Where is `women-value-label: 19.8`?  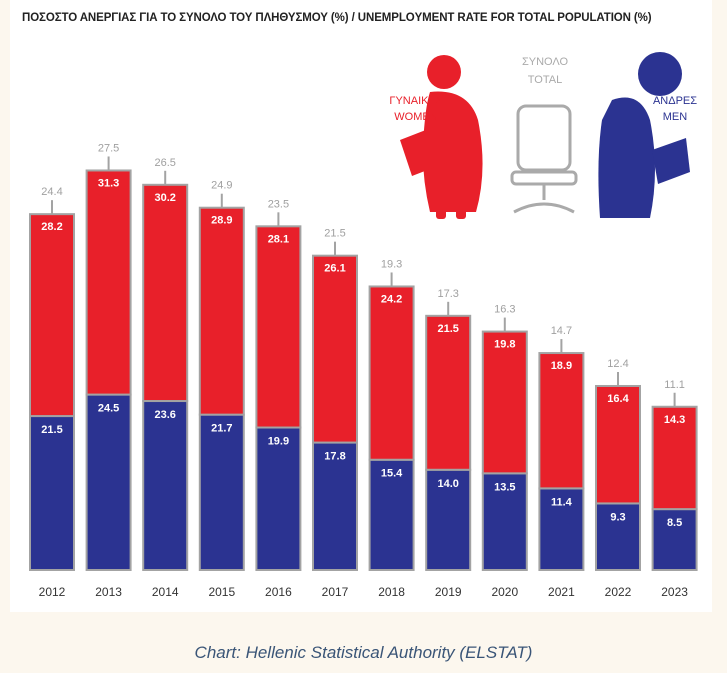
women-value-label: 19.8 is located at coordinates (504, 345).